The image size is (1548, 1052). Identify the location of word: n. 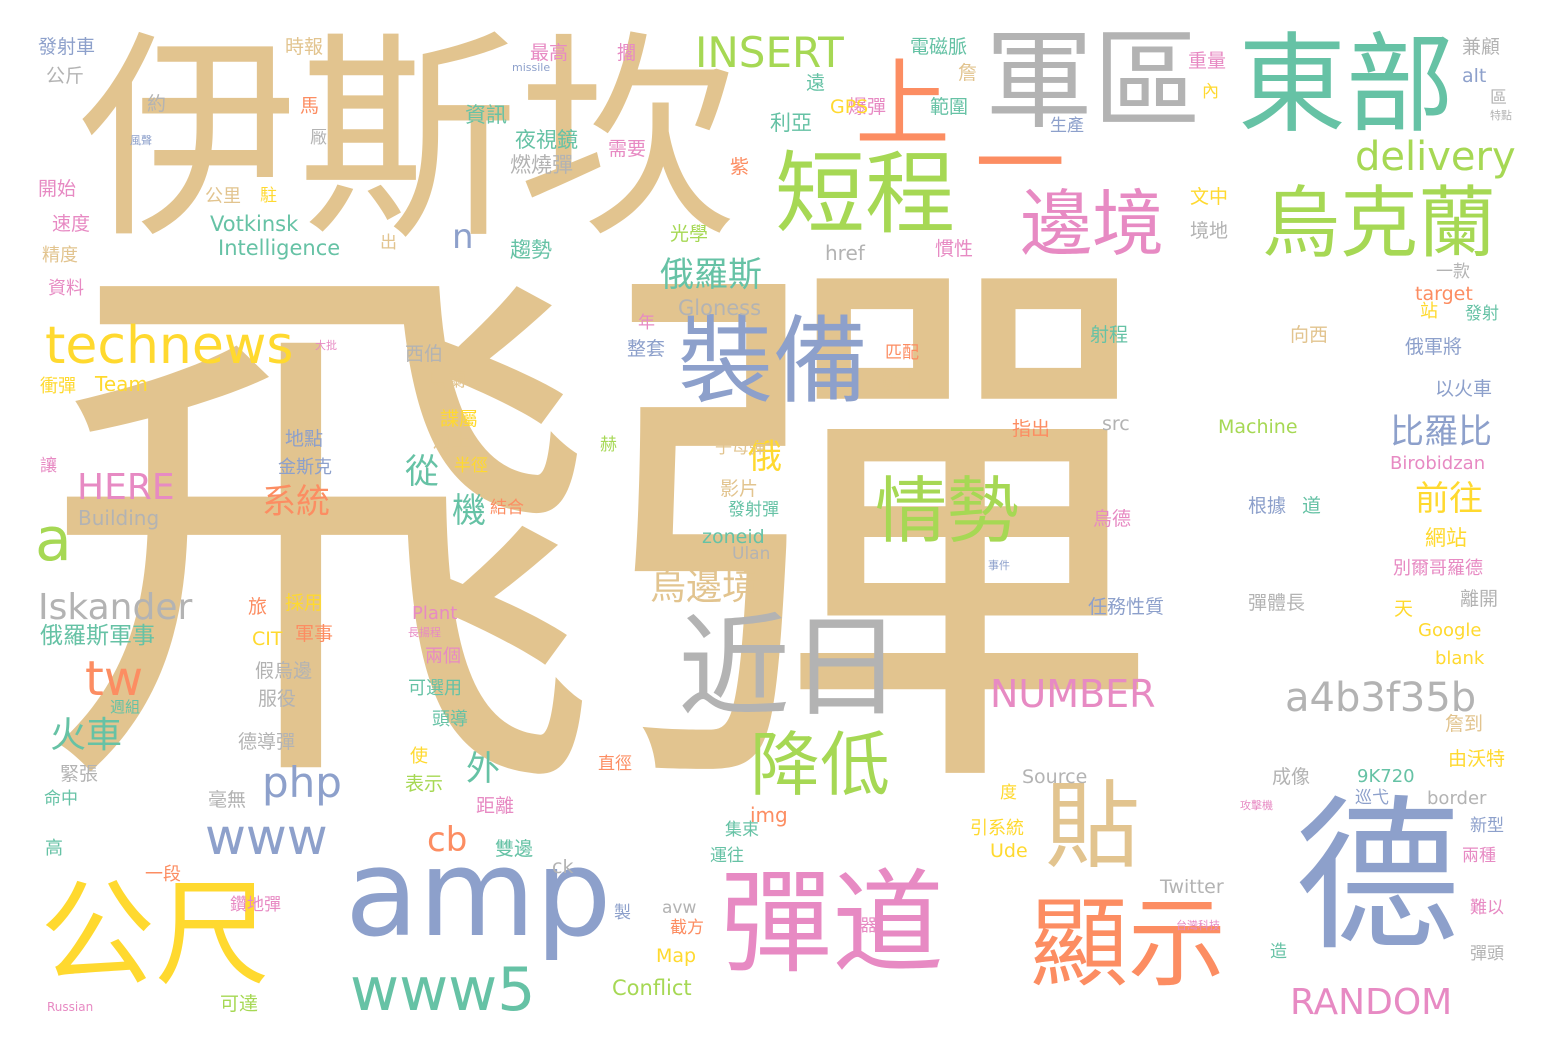
(463, 237).